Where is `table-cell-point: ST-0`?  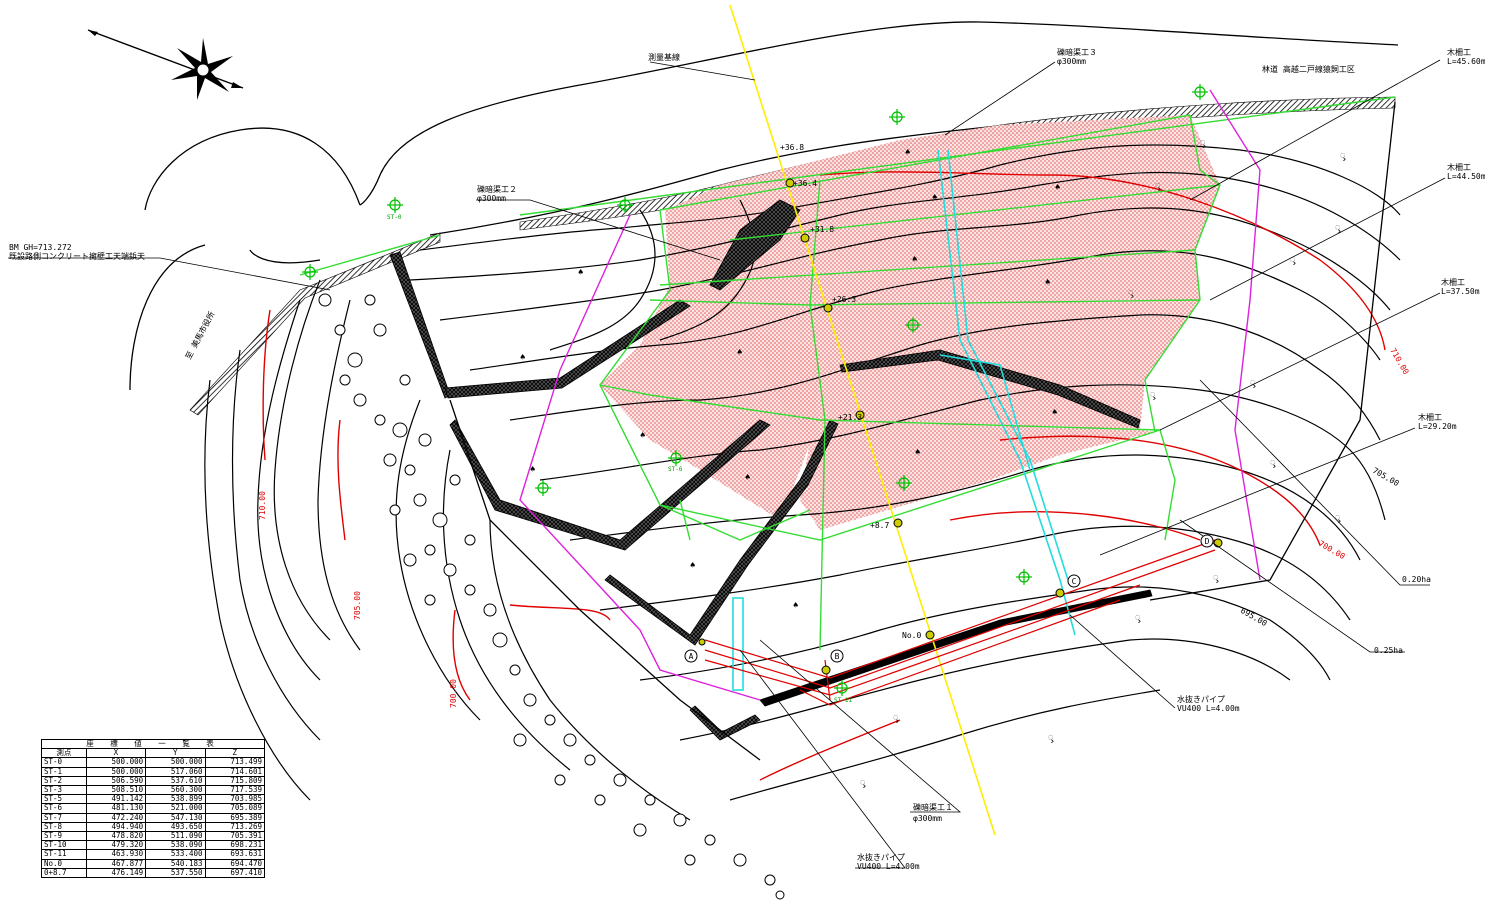 table-cell-point: ST-0 is located at coordinates (64, 762).